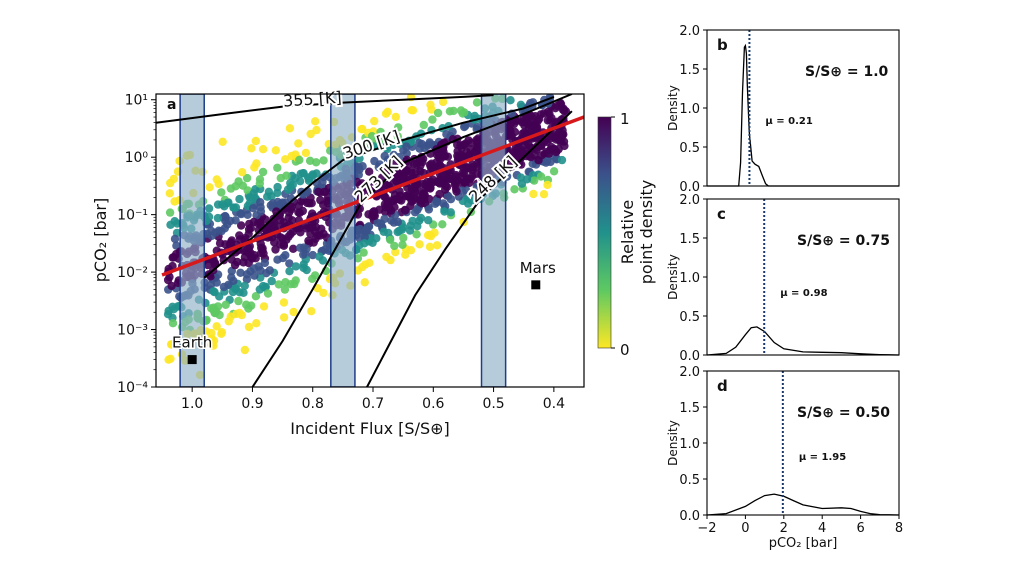 The image size is (1024, 576). Describe the element at coordinates (788, 121) in the screenshot. I see `mean-label: μ = 0.21` at that location.